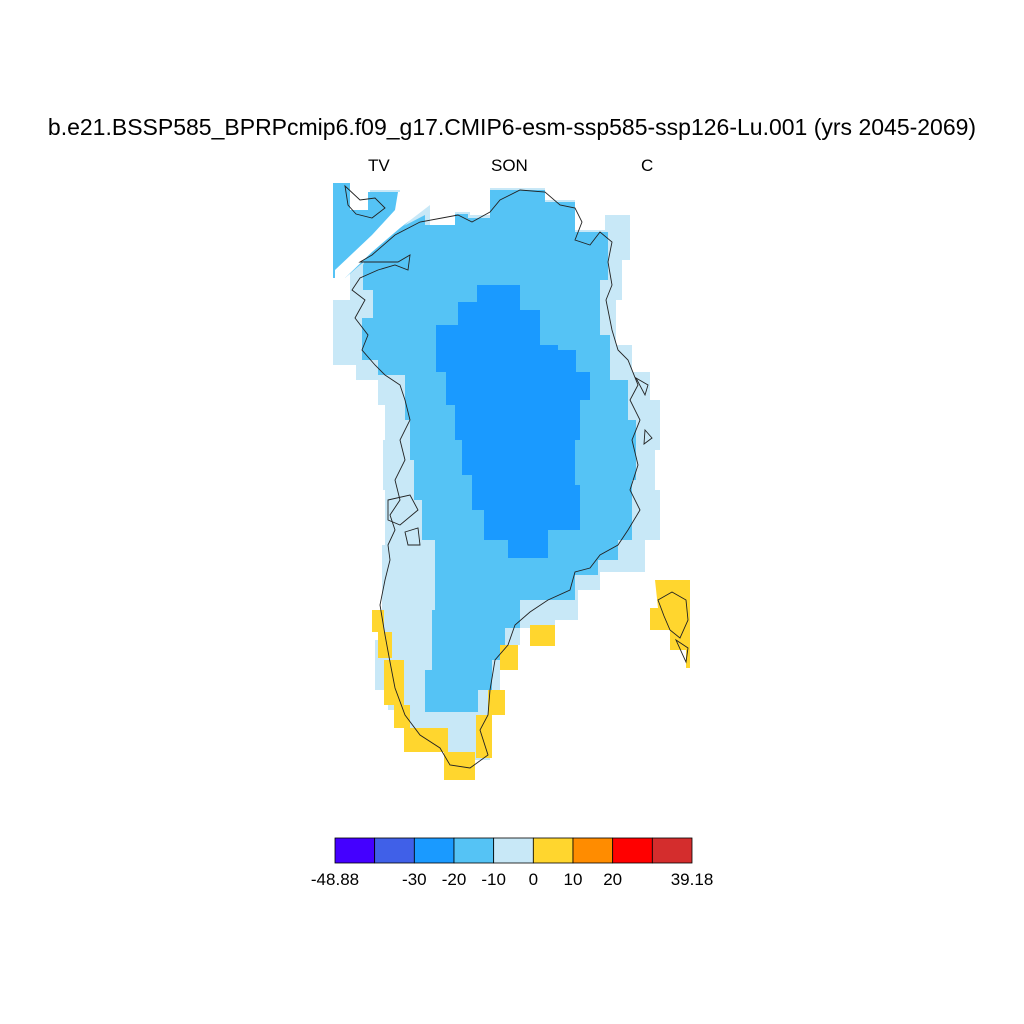 Image resolution: width=1024 pixels, height=1024 pixels. Describe the element at coordinates (335, 879) in the screenshot. I see `colorbar-tick-label: -48.88` at that location.